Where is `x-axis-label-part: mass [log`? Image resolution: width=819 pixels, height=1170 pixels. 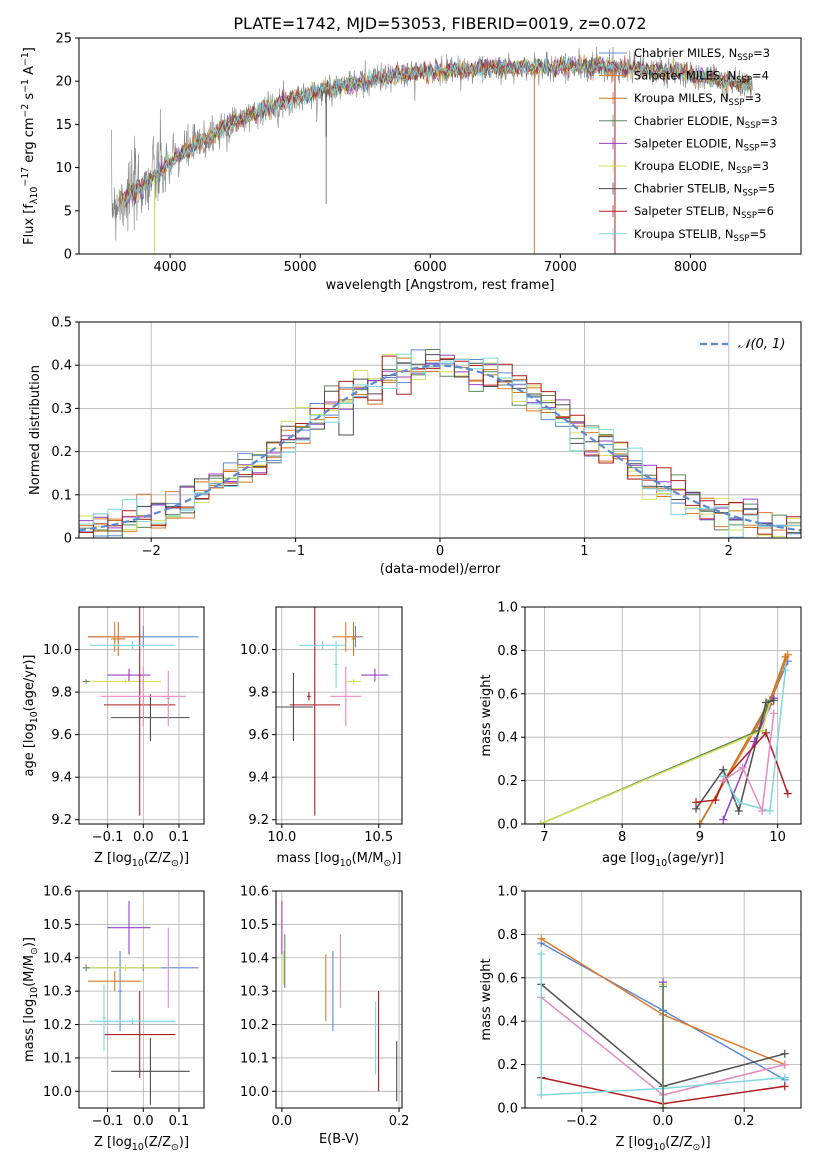 x-axis-label-part: mass [log is located at coordinates (308, 858).